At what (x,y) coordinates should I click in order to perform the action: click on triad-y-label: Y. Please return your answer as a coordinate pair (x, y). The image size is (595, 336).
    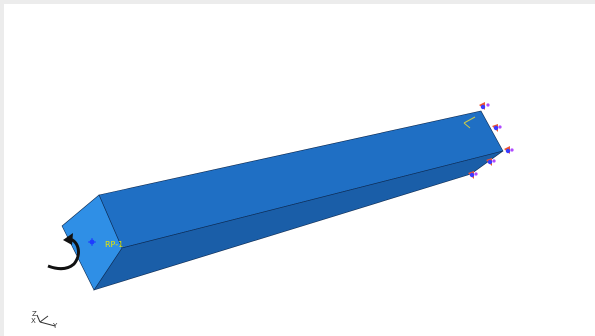
    Looking at the image, I should click on (55, 326).